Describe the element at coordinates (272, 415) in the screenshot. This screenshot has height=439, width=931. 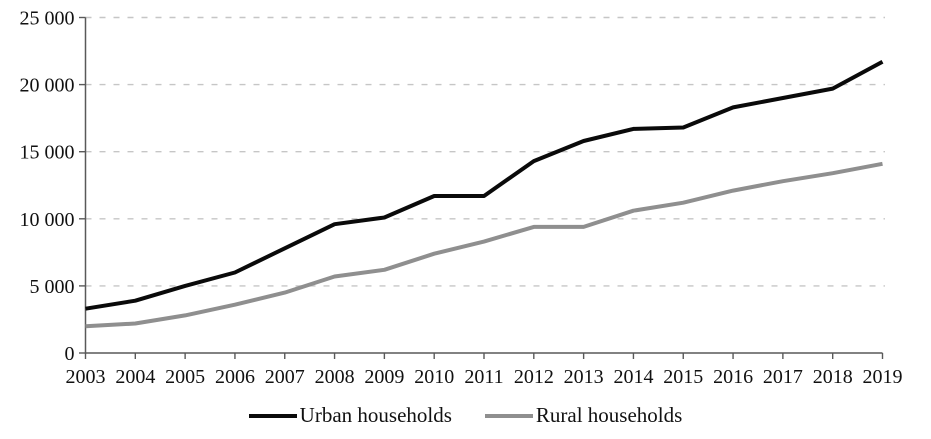
I see `urban-line-swatch-icon` at that location.